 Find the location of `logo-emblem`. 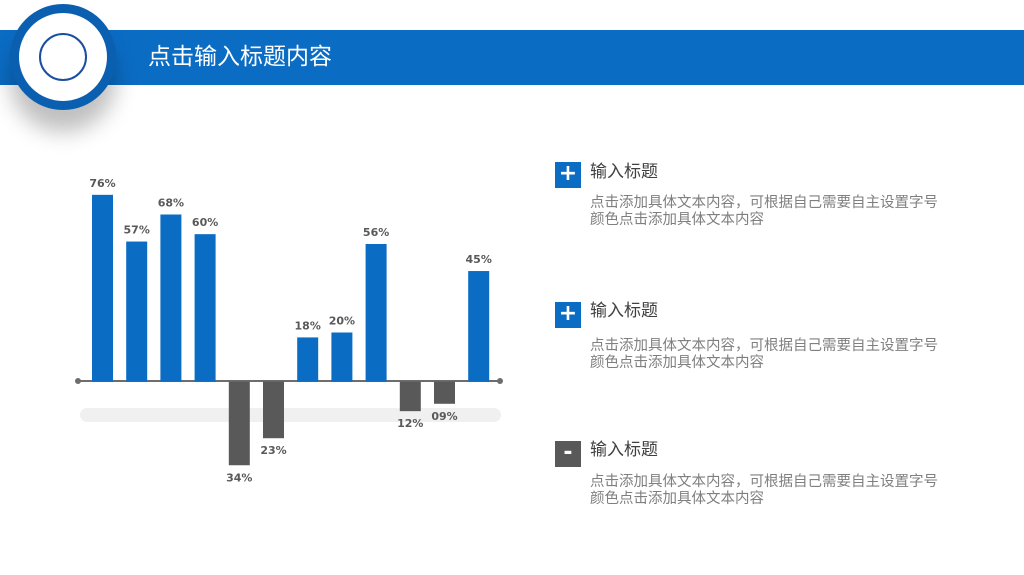

logo-emblem is located at coordinates (63, 57).